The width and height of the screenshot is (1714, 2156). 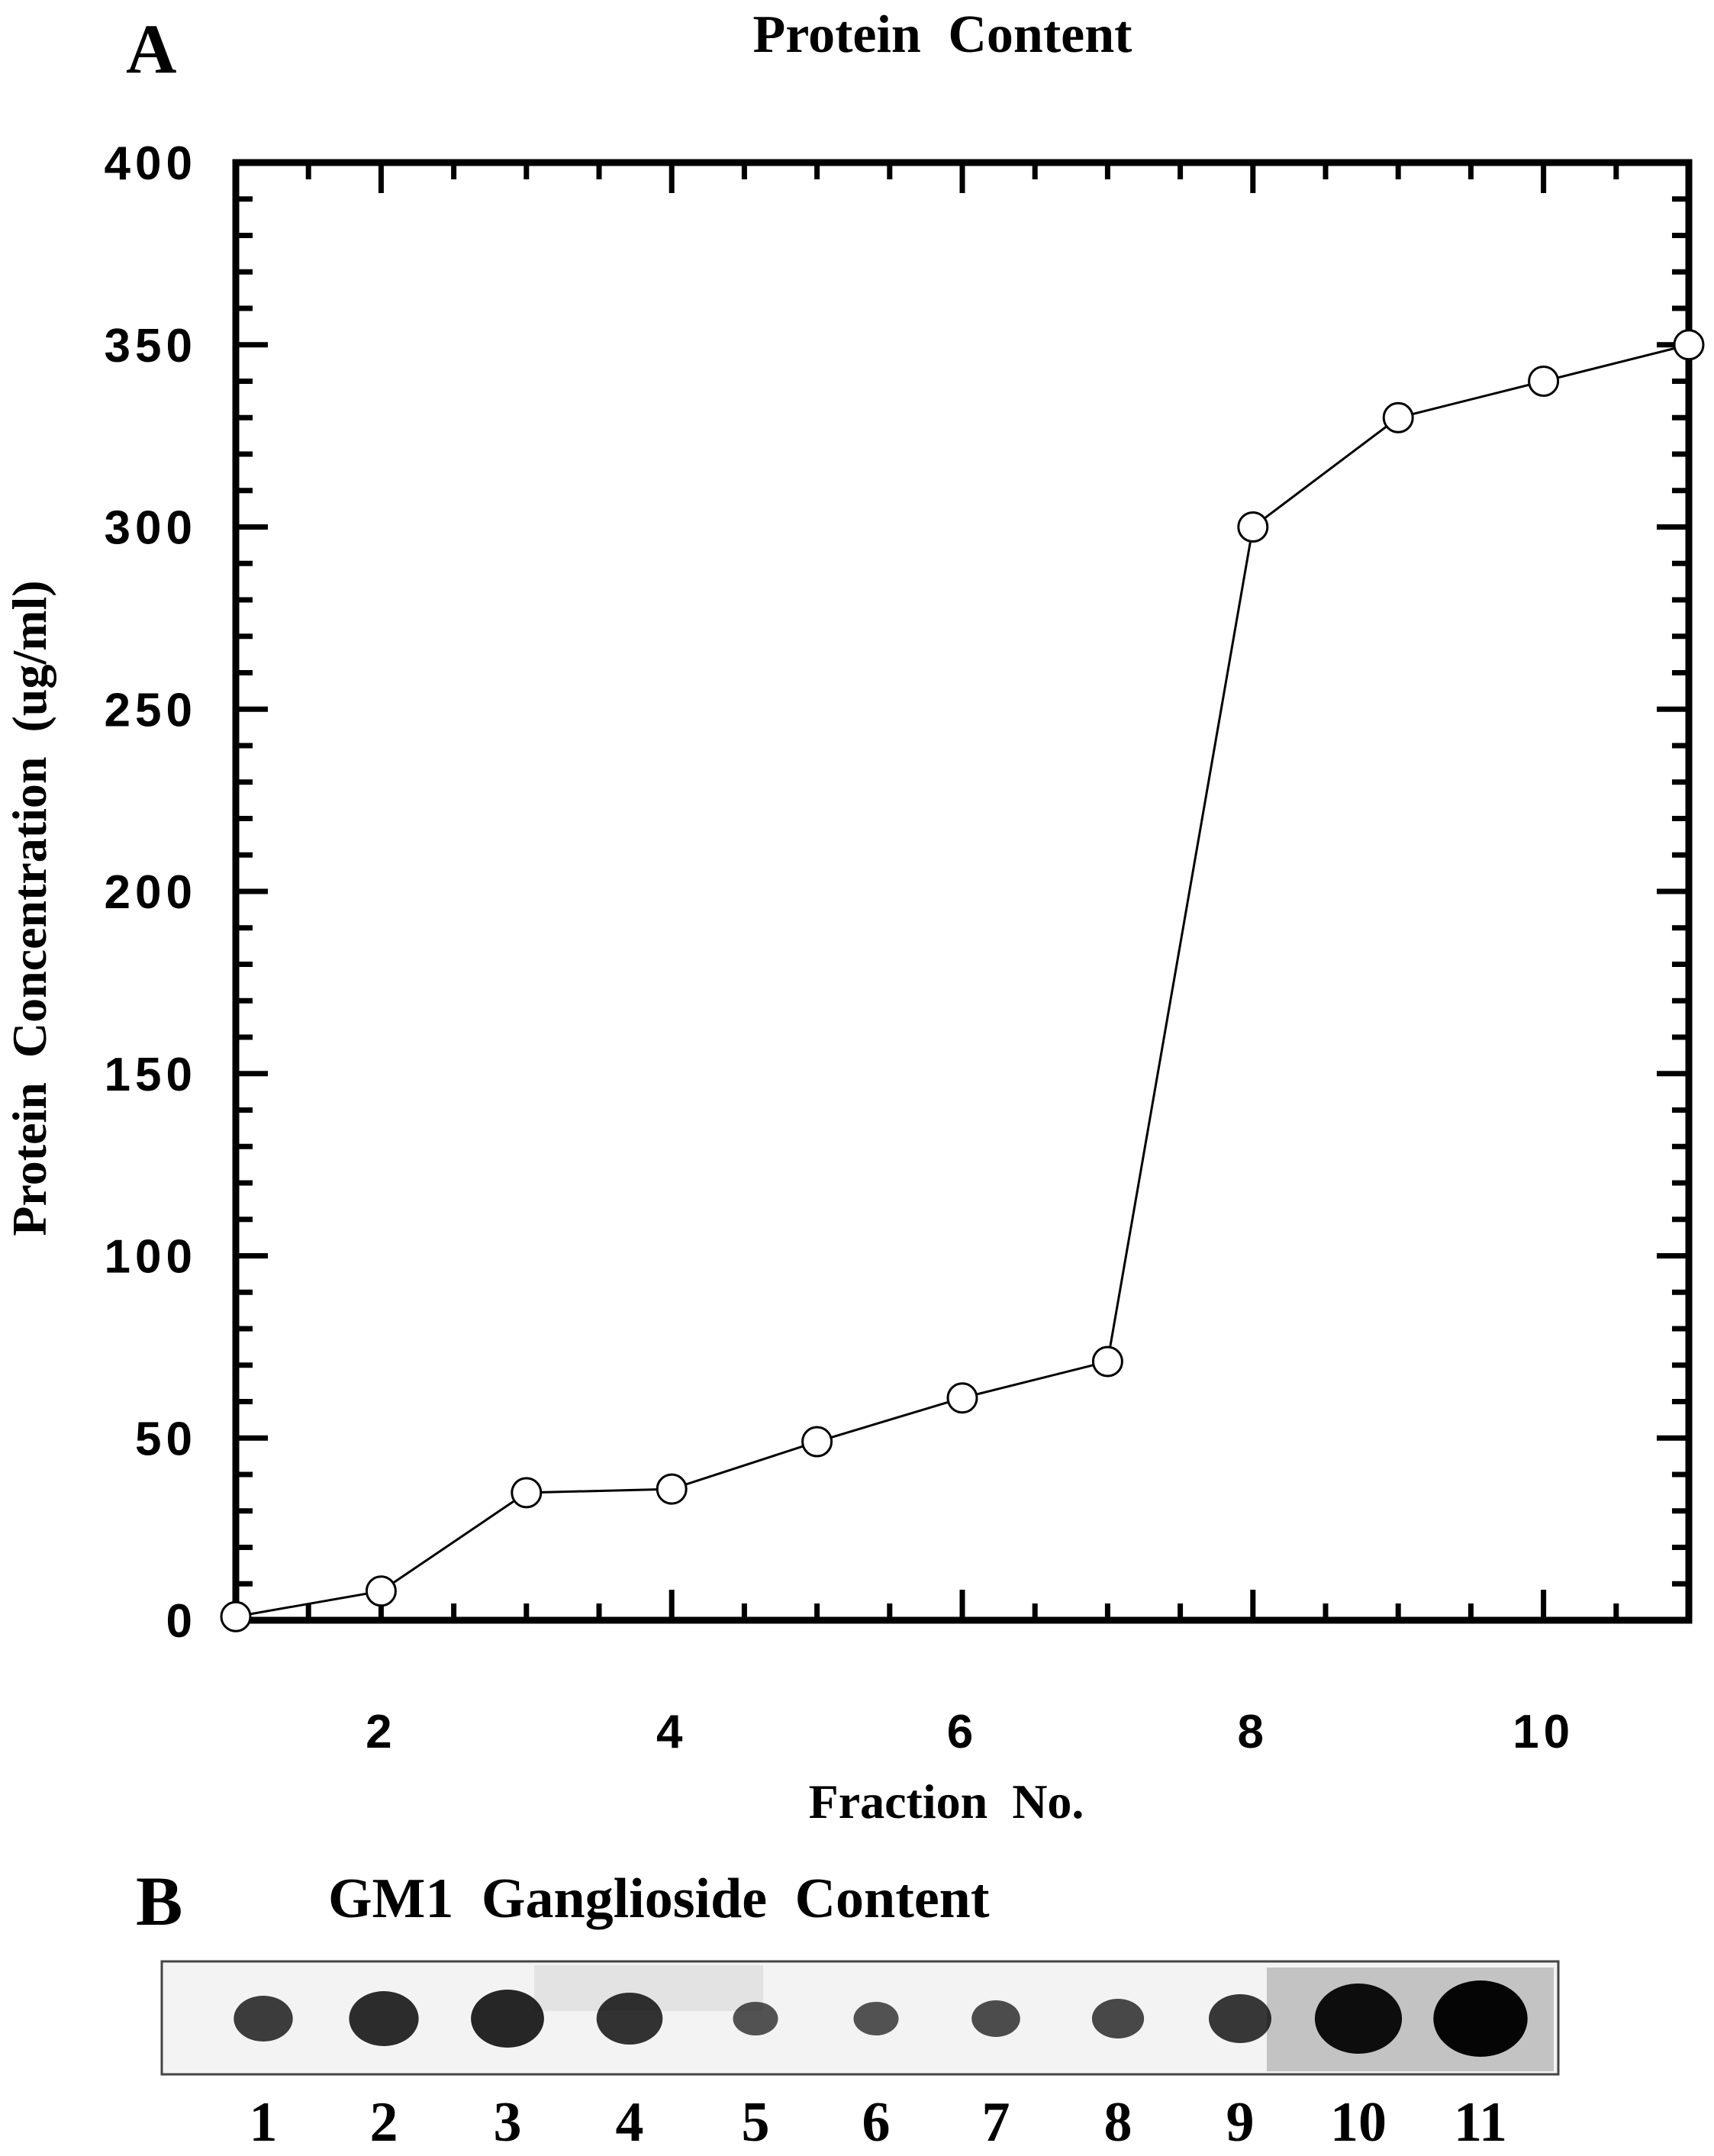 I want to click on lane-label: 10, so click(x=1358, y=2122).